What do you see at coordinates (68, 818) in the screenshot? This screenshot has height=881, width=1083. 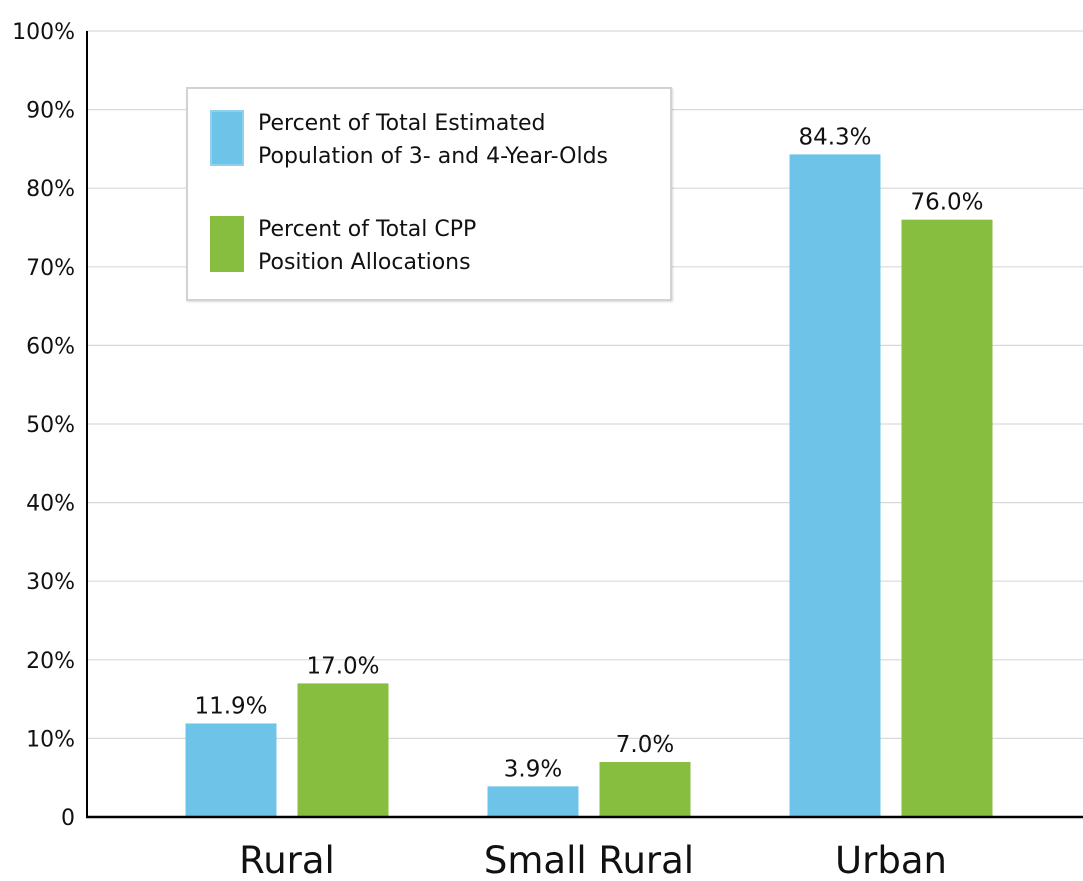 I see `y-tick-label: 0` at bounding box center [68, 818].